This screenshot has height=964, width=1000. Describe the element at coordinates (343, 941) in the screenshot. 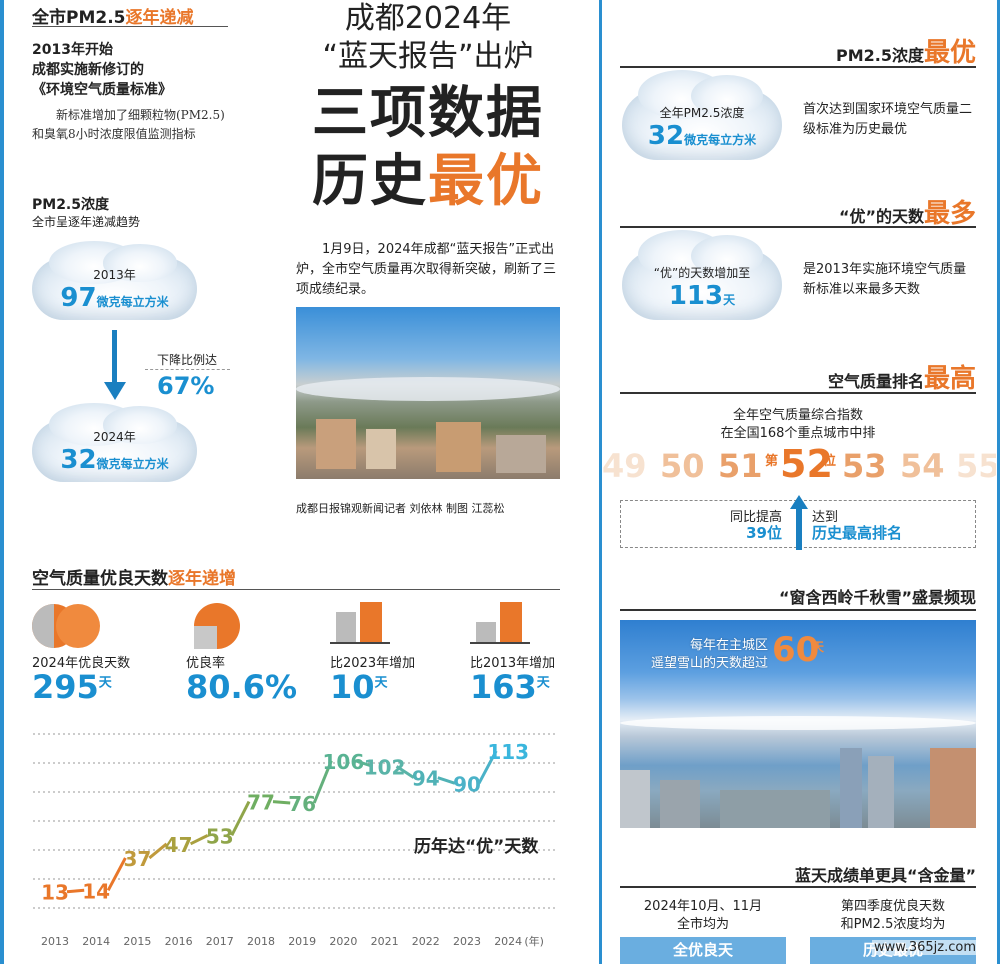

I see `x-tick-label: 2020` at that location.